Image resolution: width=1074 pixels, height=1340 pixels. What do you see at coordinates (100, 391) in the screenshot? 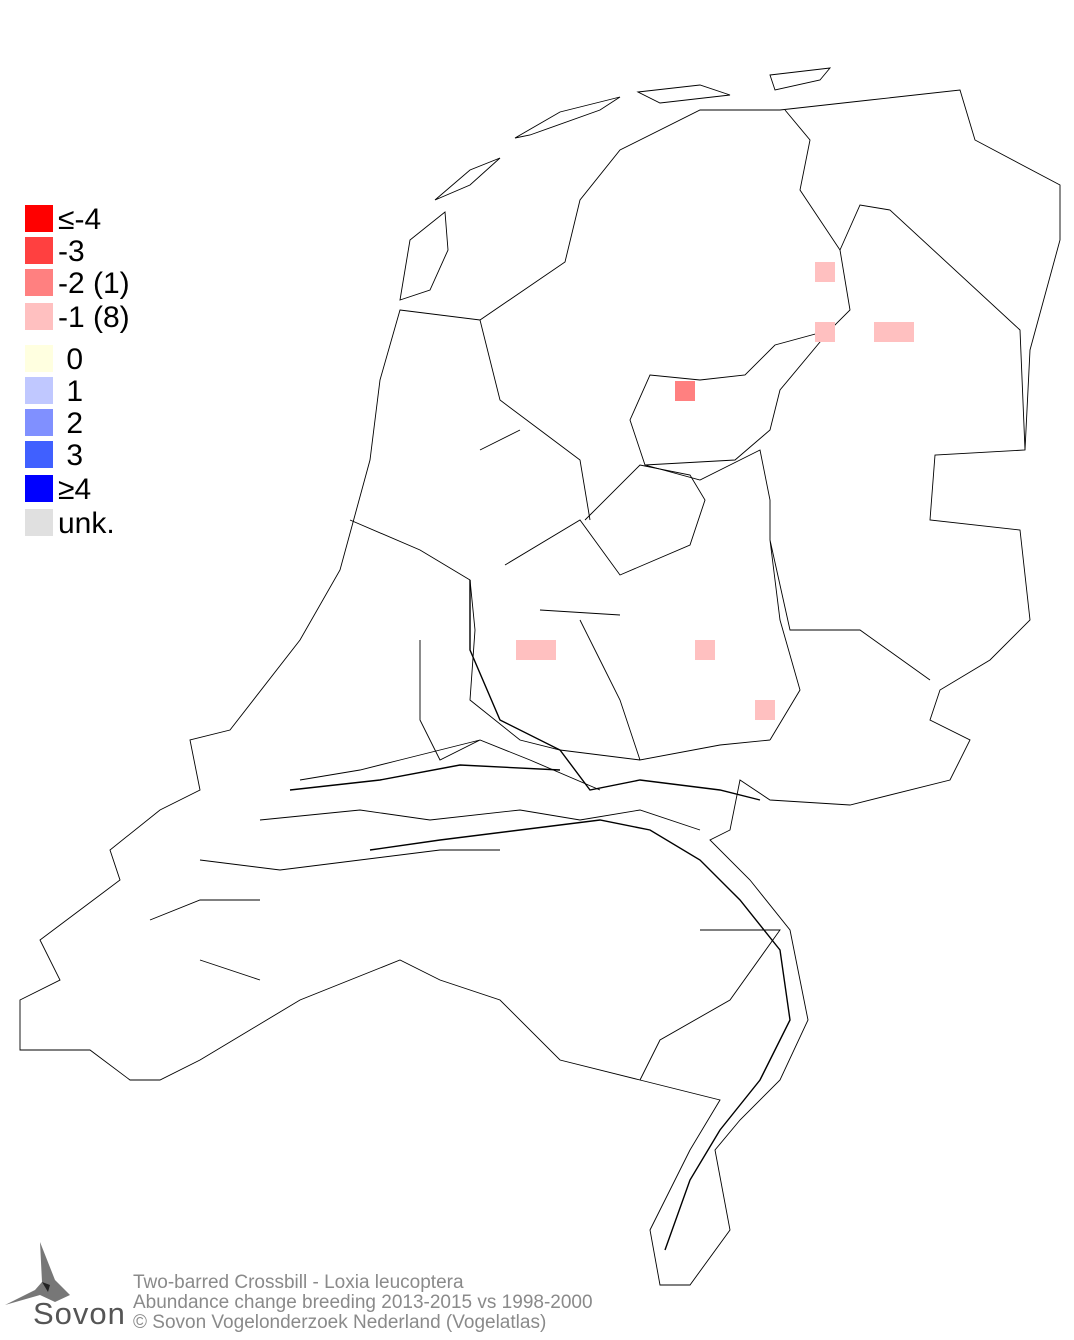
I see `legend-item: 1` at bounding box center [100, 391].